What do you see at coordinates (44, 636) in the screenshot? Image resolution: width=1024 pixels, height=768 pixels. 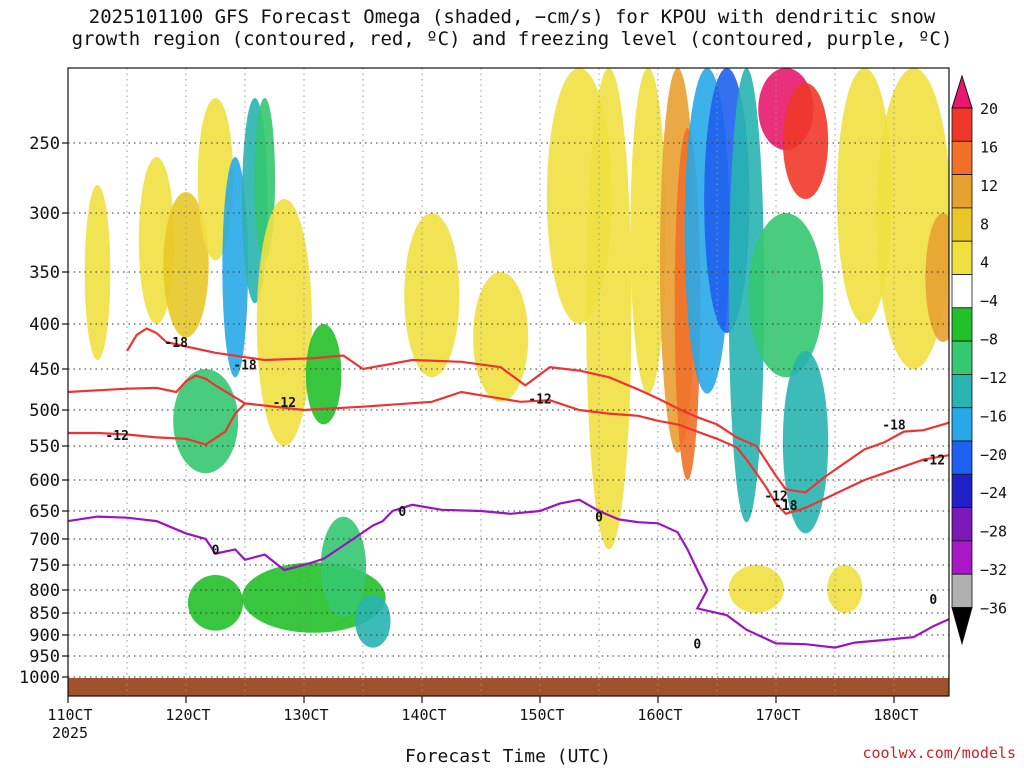 I see `y-tick-label: 900` at bounding box center [44, 636].